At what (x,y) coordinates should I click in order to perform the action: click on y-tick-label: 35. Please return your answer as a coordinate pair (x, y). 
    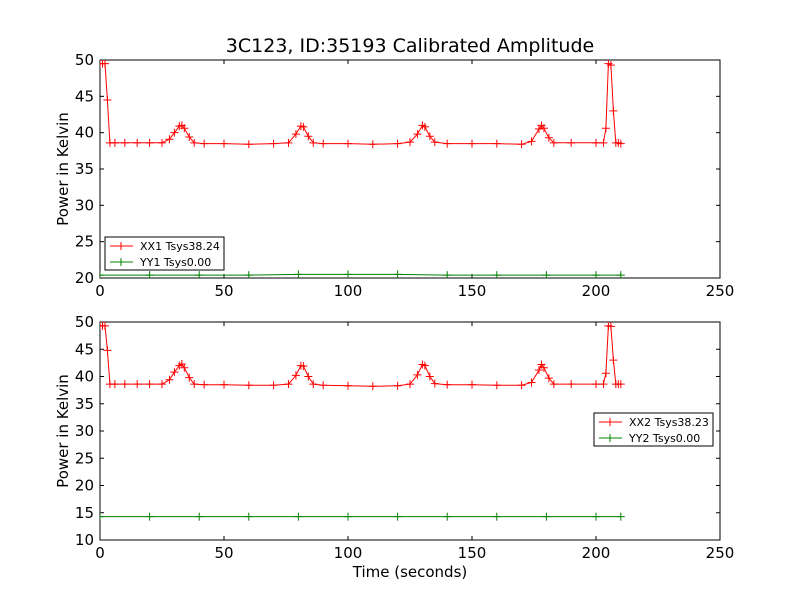
    Looking at the image, I should click on (84, 404).